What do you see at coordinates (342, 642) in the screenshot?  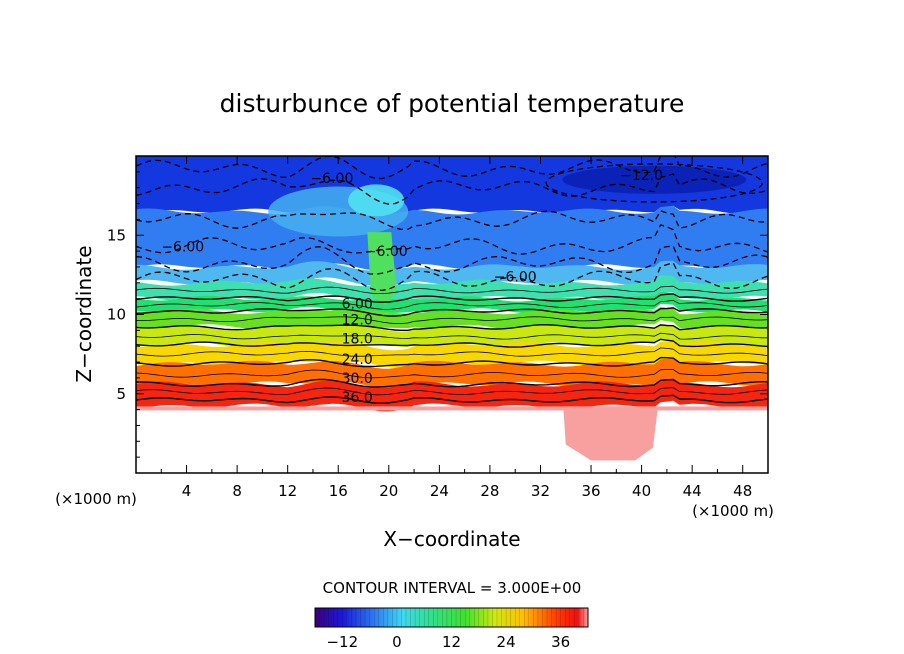 I see `colorbar-tick-label: −12` at bounding box center [342, 642].